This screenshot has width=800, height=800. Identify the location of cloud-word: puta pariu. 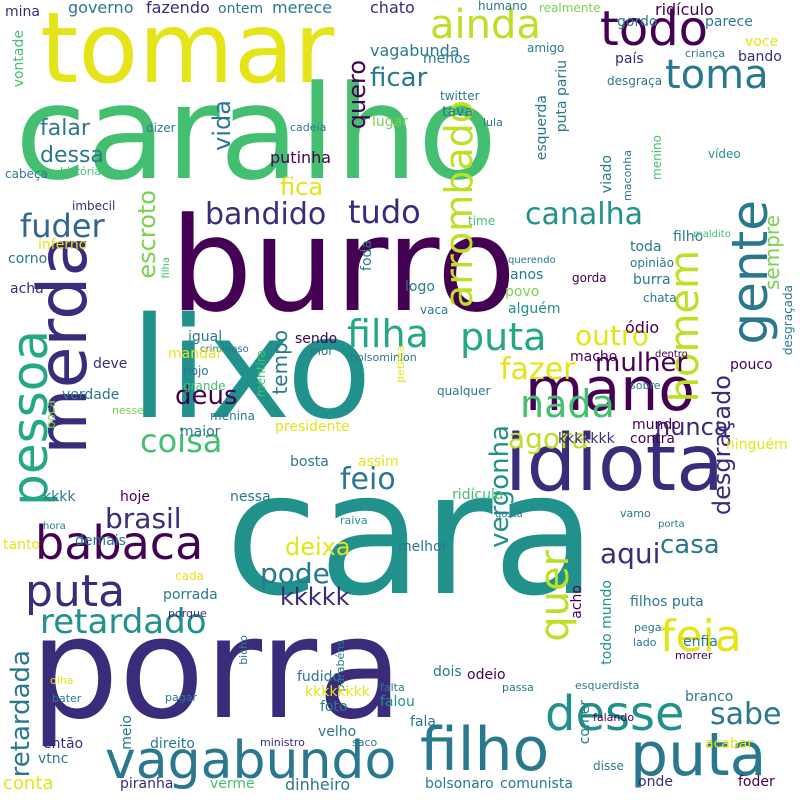
(562, 96).